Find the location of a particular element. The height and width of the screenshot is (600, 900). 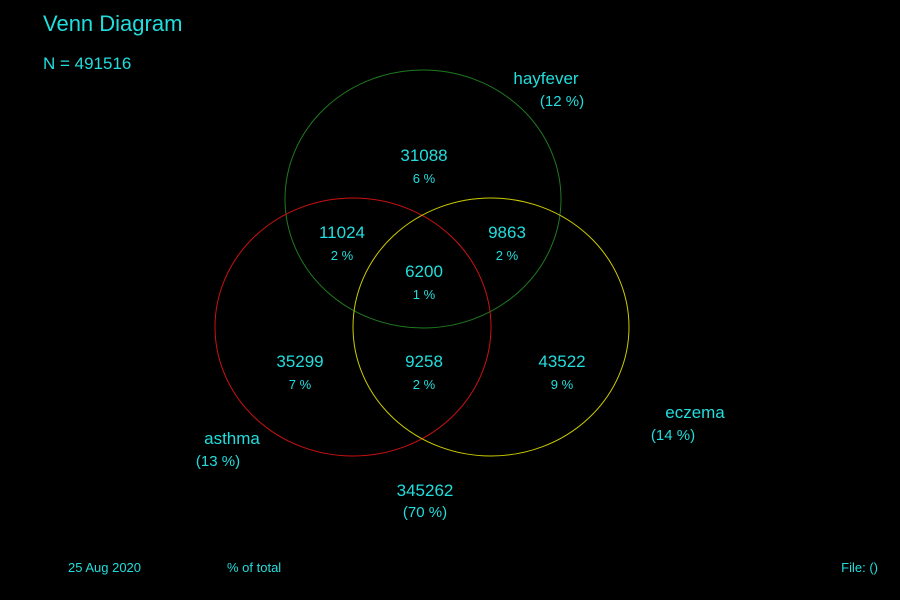

region-eczema-only-count: 43522 is located at coordinates (561, 361).